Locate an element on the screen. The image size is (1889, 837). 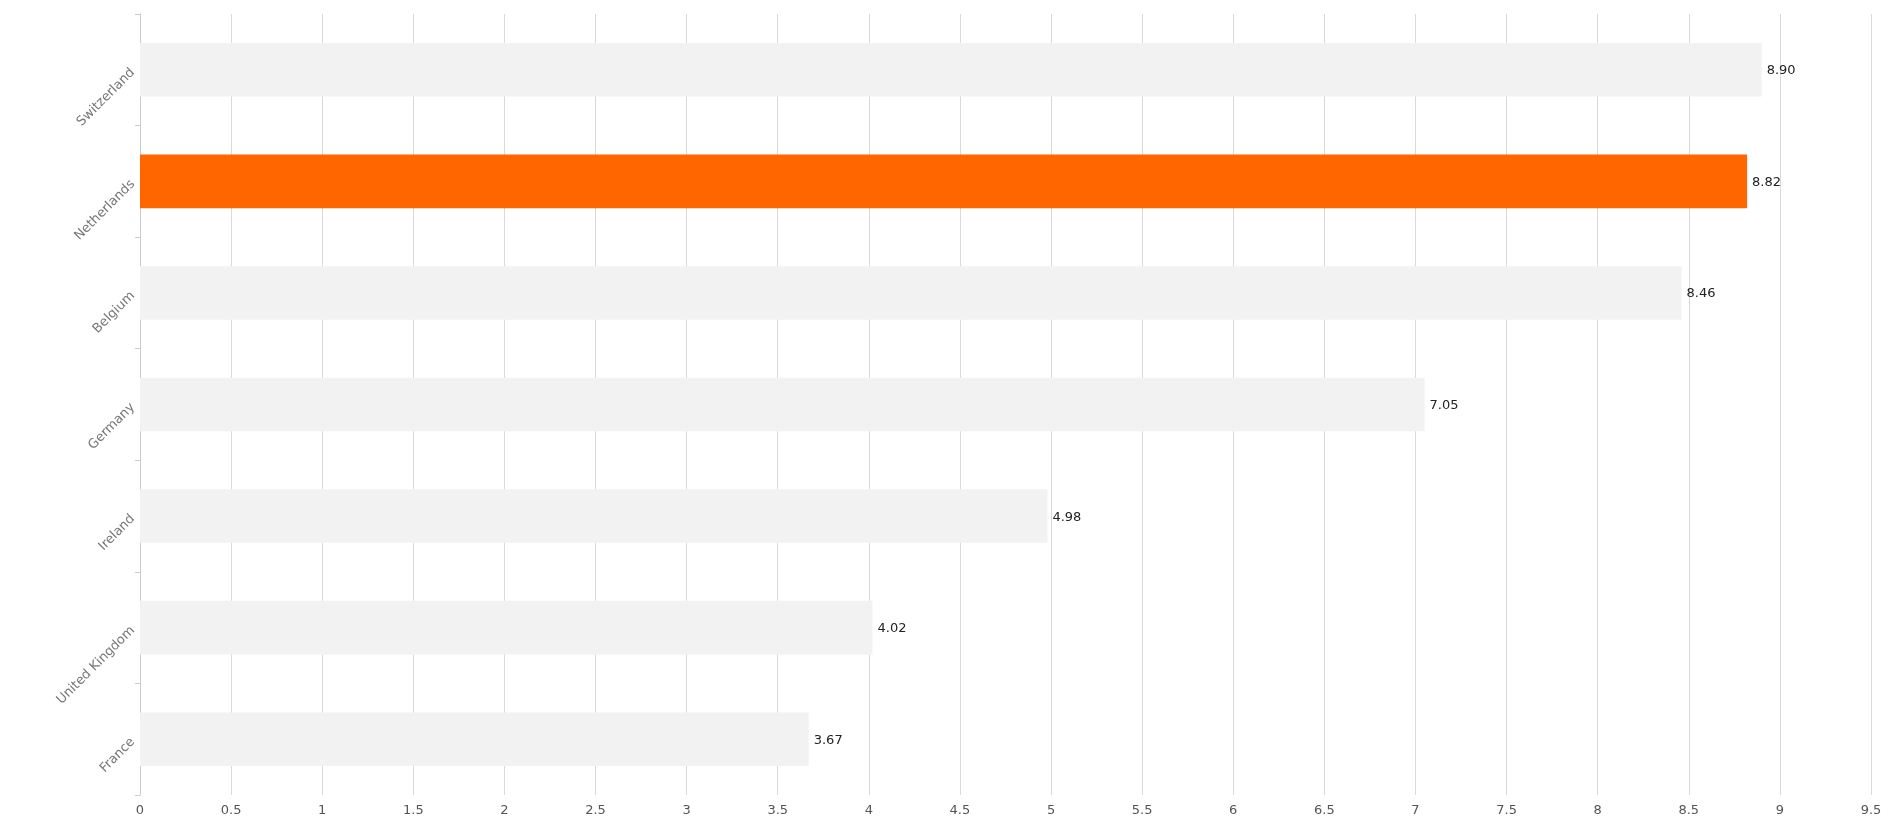
x-tick-label: 0 is located at coordinates (140, 809).